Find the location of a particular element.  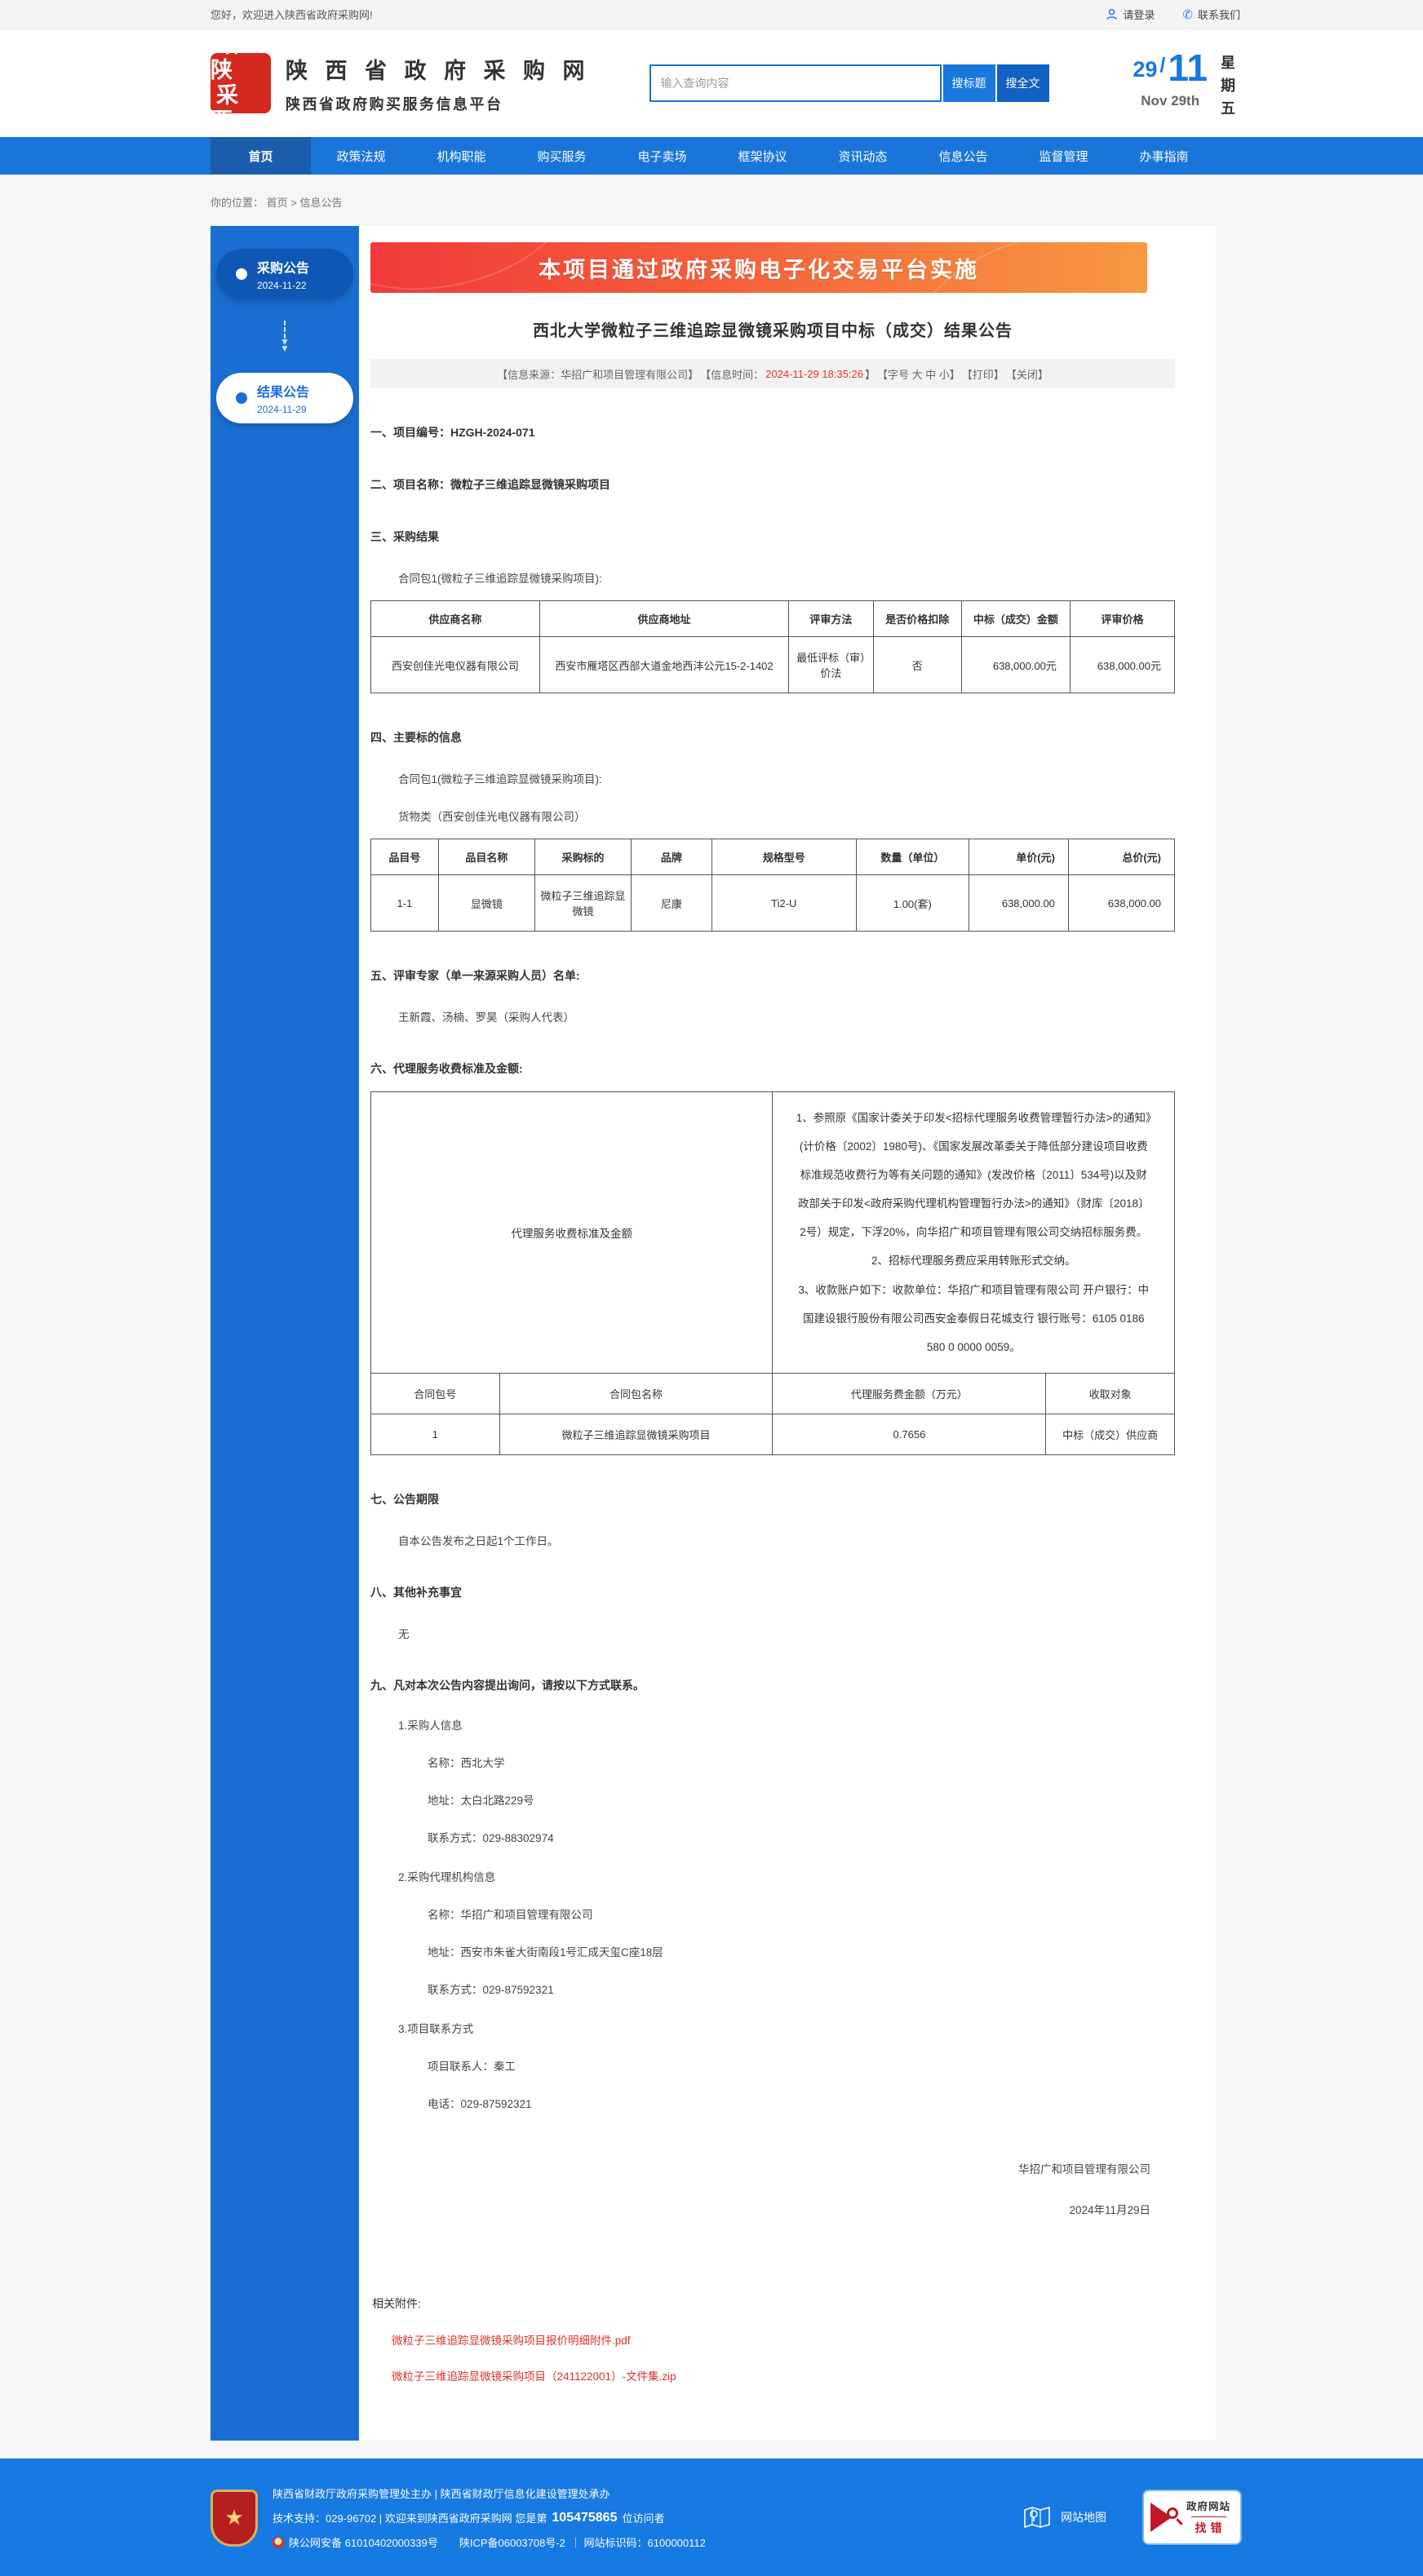

map-icon is located at coordinates (1037, 2517).